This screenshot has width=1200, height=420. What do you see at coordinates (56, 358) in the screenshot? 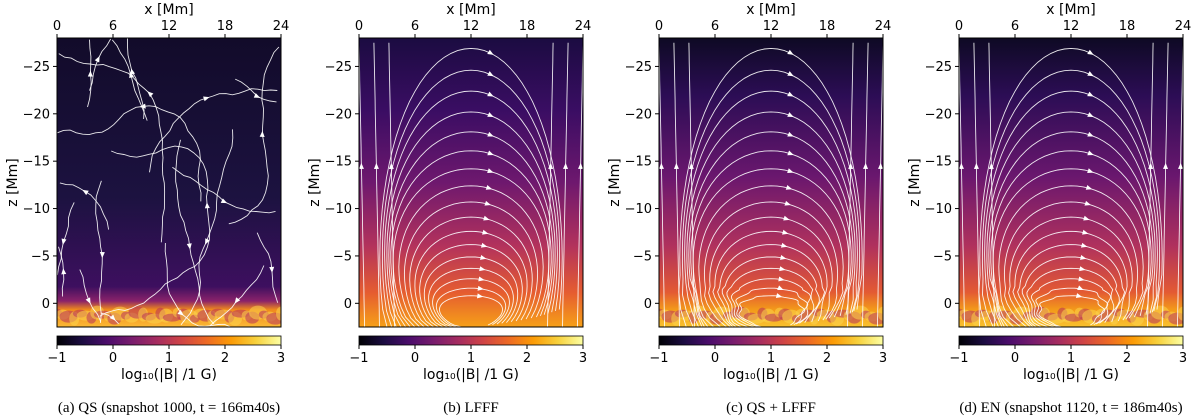
I see `colorbar-tick-label: −1` at bounding box center [56, 358].